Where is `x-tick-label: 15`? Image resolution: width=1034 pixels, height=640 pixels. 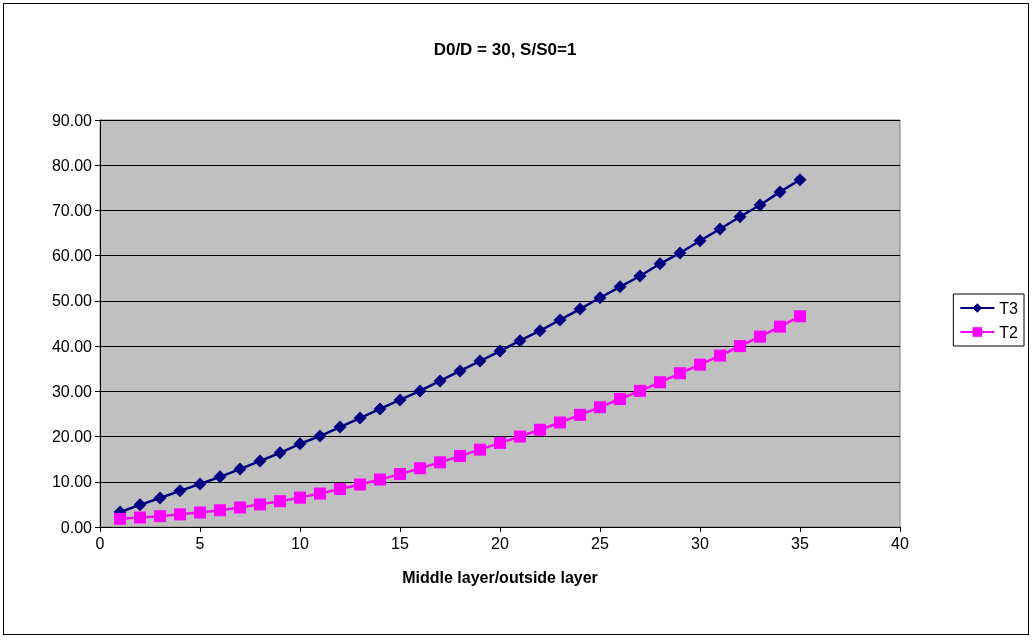 x-tick-label: 15 is located at coordinates (400, 543).